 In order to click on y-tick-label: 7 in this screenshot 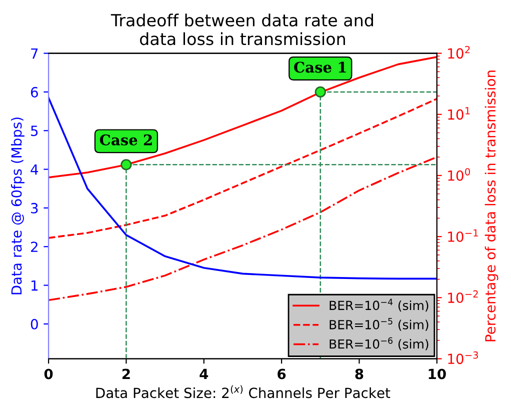, I will do `click(34, 53)`.